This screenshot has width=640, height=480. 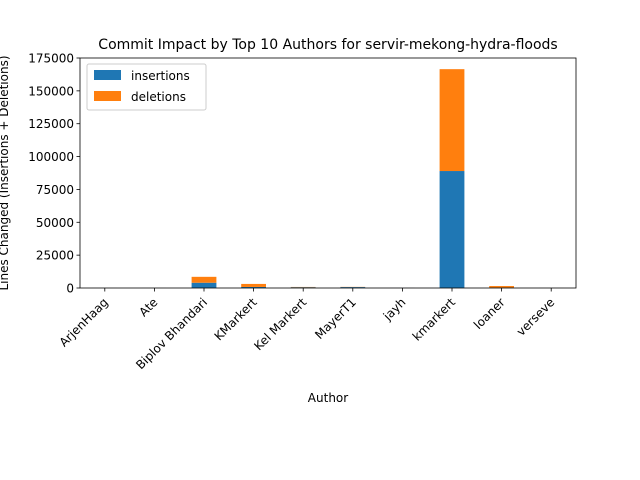 What do you see at coordinates (107, 96) in the screenshot?
I see `legend-swatch-deletions` at bounding box center [107, 96].